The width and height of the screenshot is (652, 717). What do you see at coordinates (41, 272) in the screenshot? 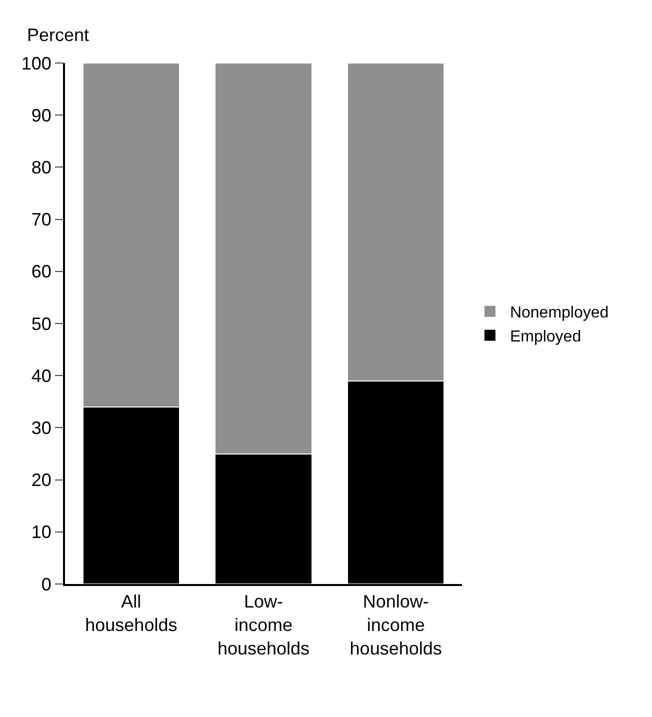
I see `y-tick-label: 60` at bounding box center [41, 272].